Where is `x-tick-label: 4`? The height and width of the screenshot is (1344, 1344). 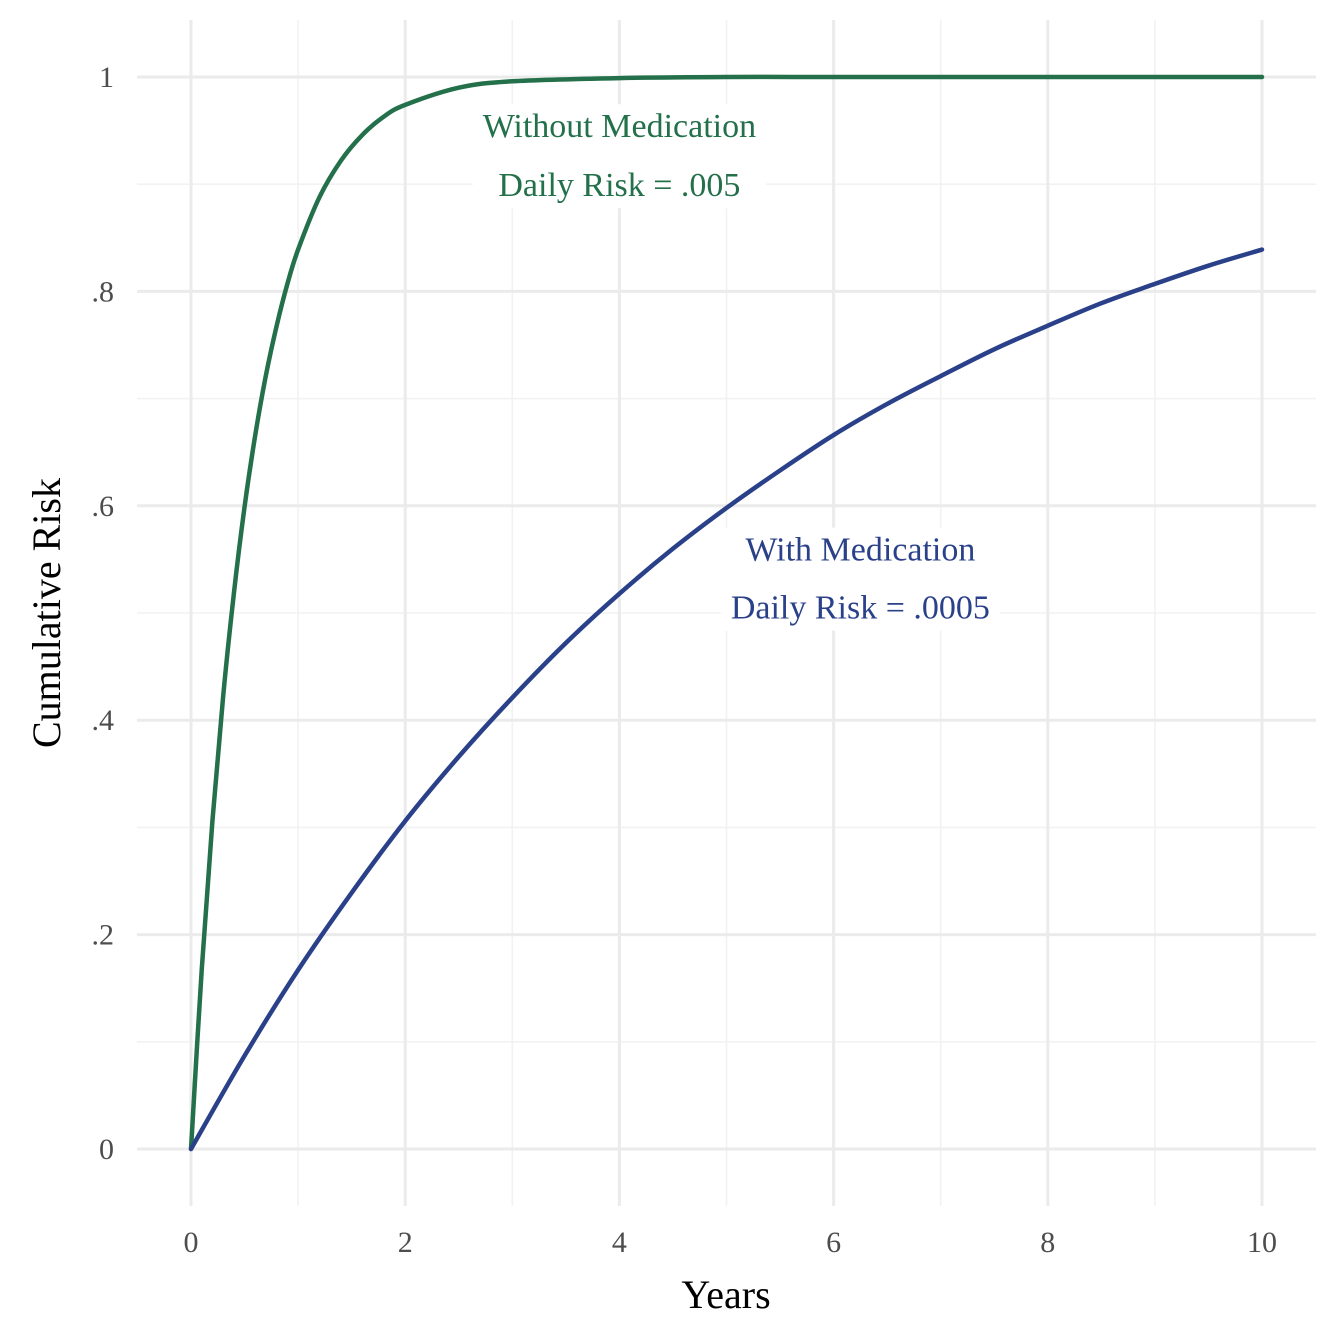 x-tick-label: 4 is located at coordinates (619, 1242).